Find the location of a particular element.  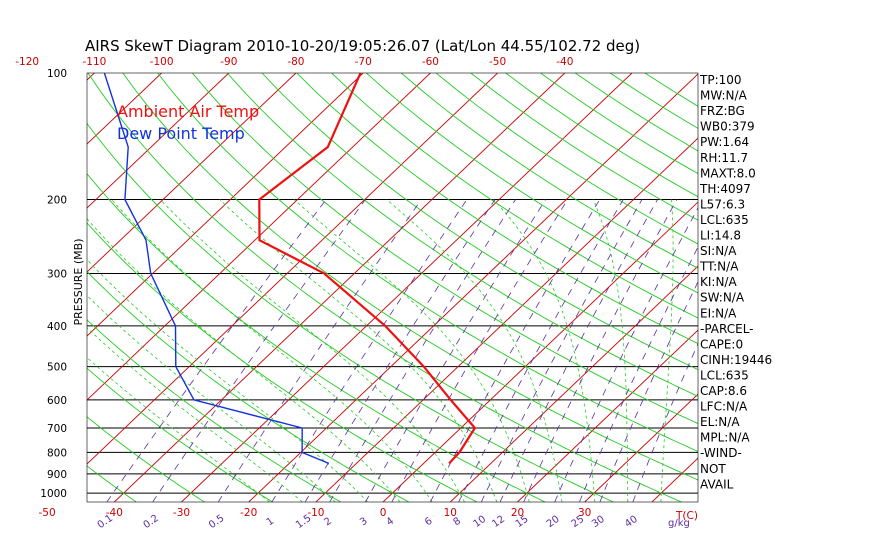

pressure-tick: 300 is located at coordinates (57, 274).